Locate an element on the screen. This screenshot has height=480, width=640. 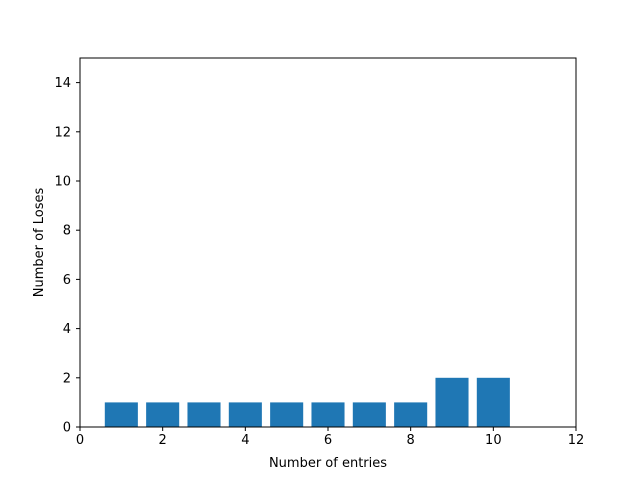
x-tick-label: 4 is located at coordinates (245, 440).